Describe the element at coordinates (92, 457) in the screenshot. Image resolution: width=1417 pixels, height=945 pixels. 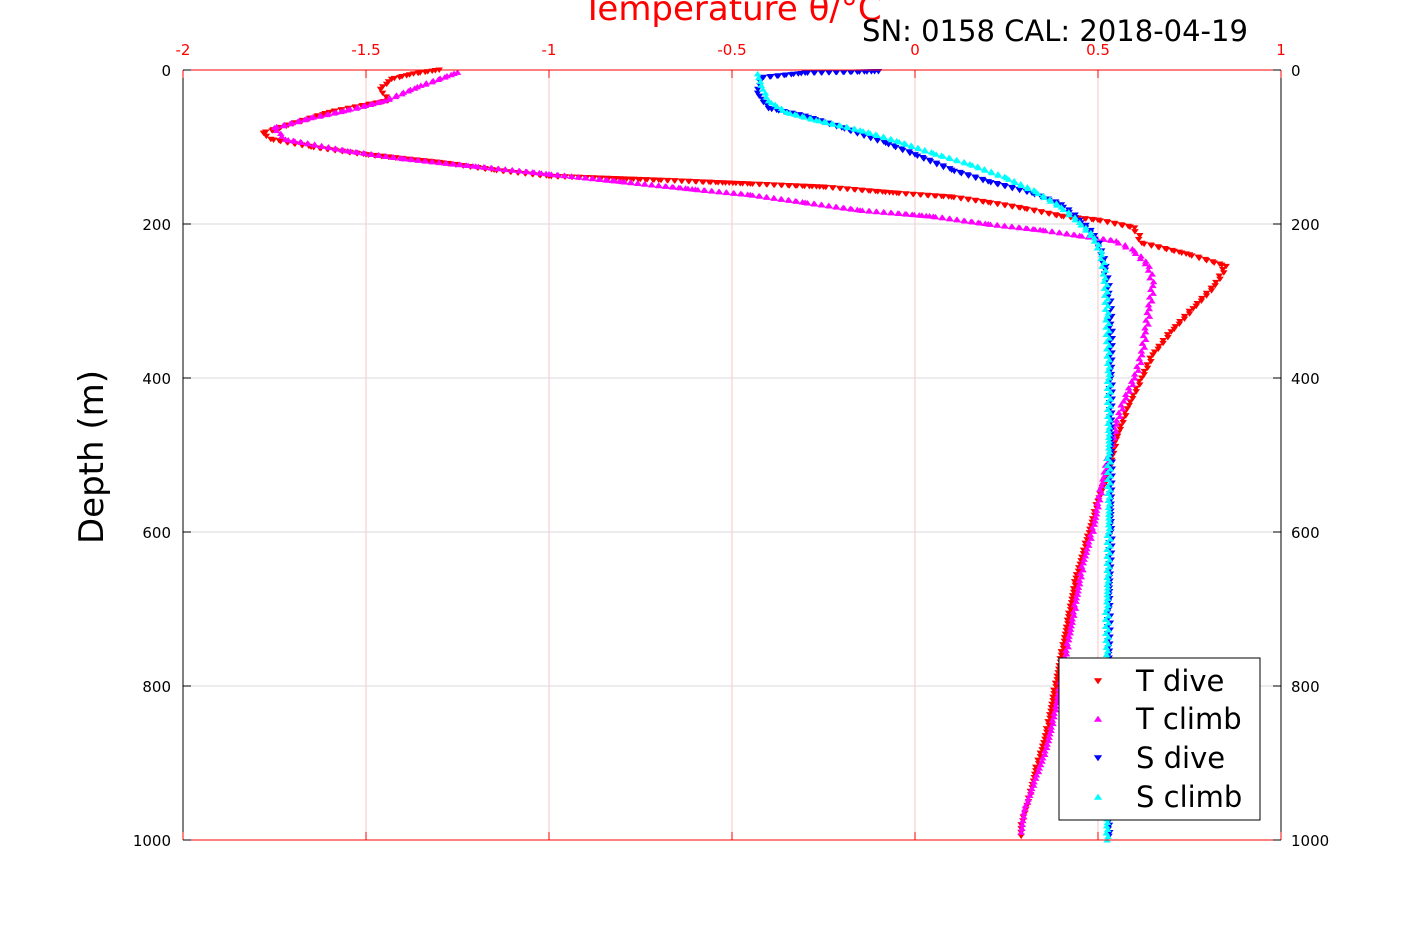
I see `y-axis-label: Depth (m)` at that location.